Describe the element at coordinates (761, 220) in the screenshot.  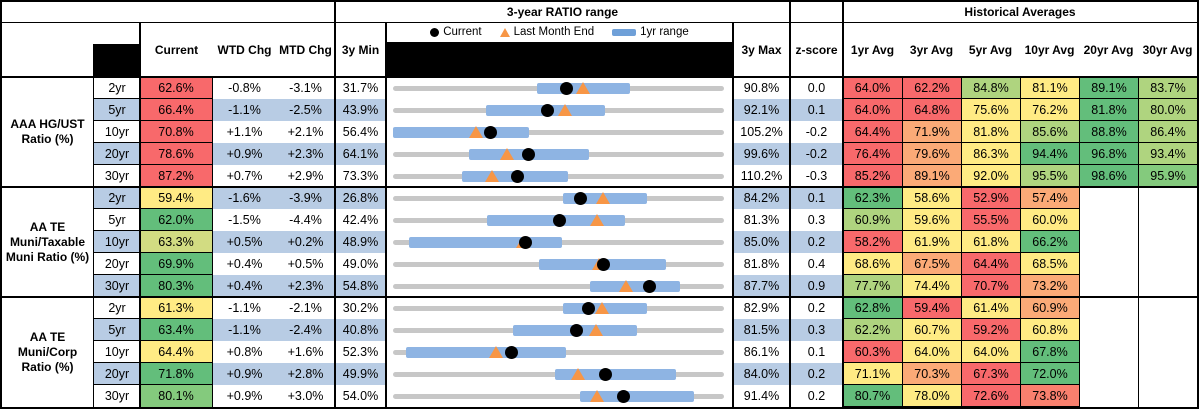
I see `3y-max-cell: 81.3%` at that location.